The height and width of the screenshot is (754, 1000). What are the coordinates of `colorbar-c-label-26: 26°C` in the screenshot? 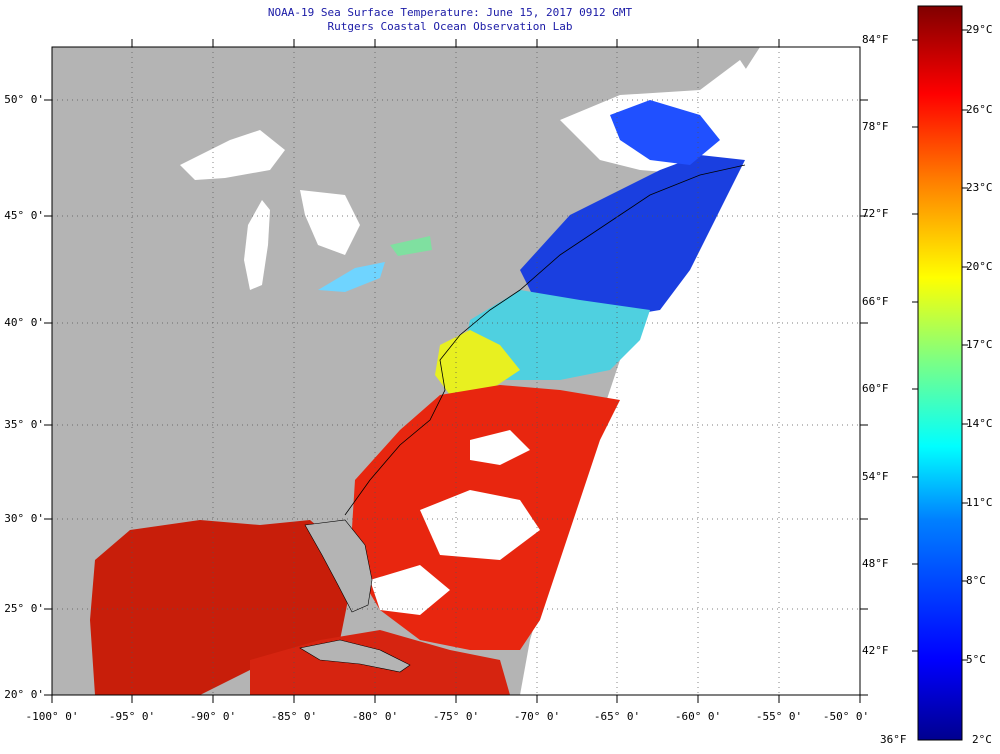 It's located at (979, 109).